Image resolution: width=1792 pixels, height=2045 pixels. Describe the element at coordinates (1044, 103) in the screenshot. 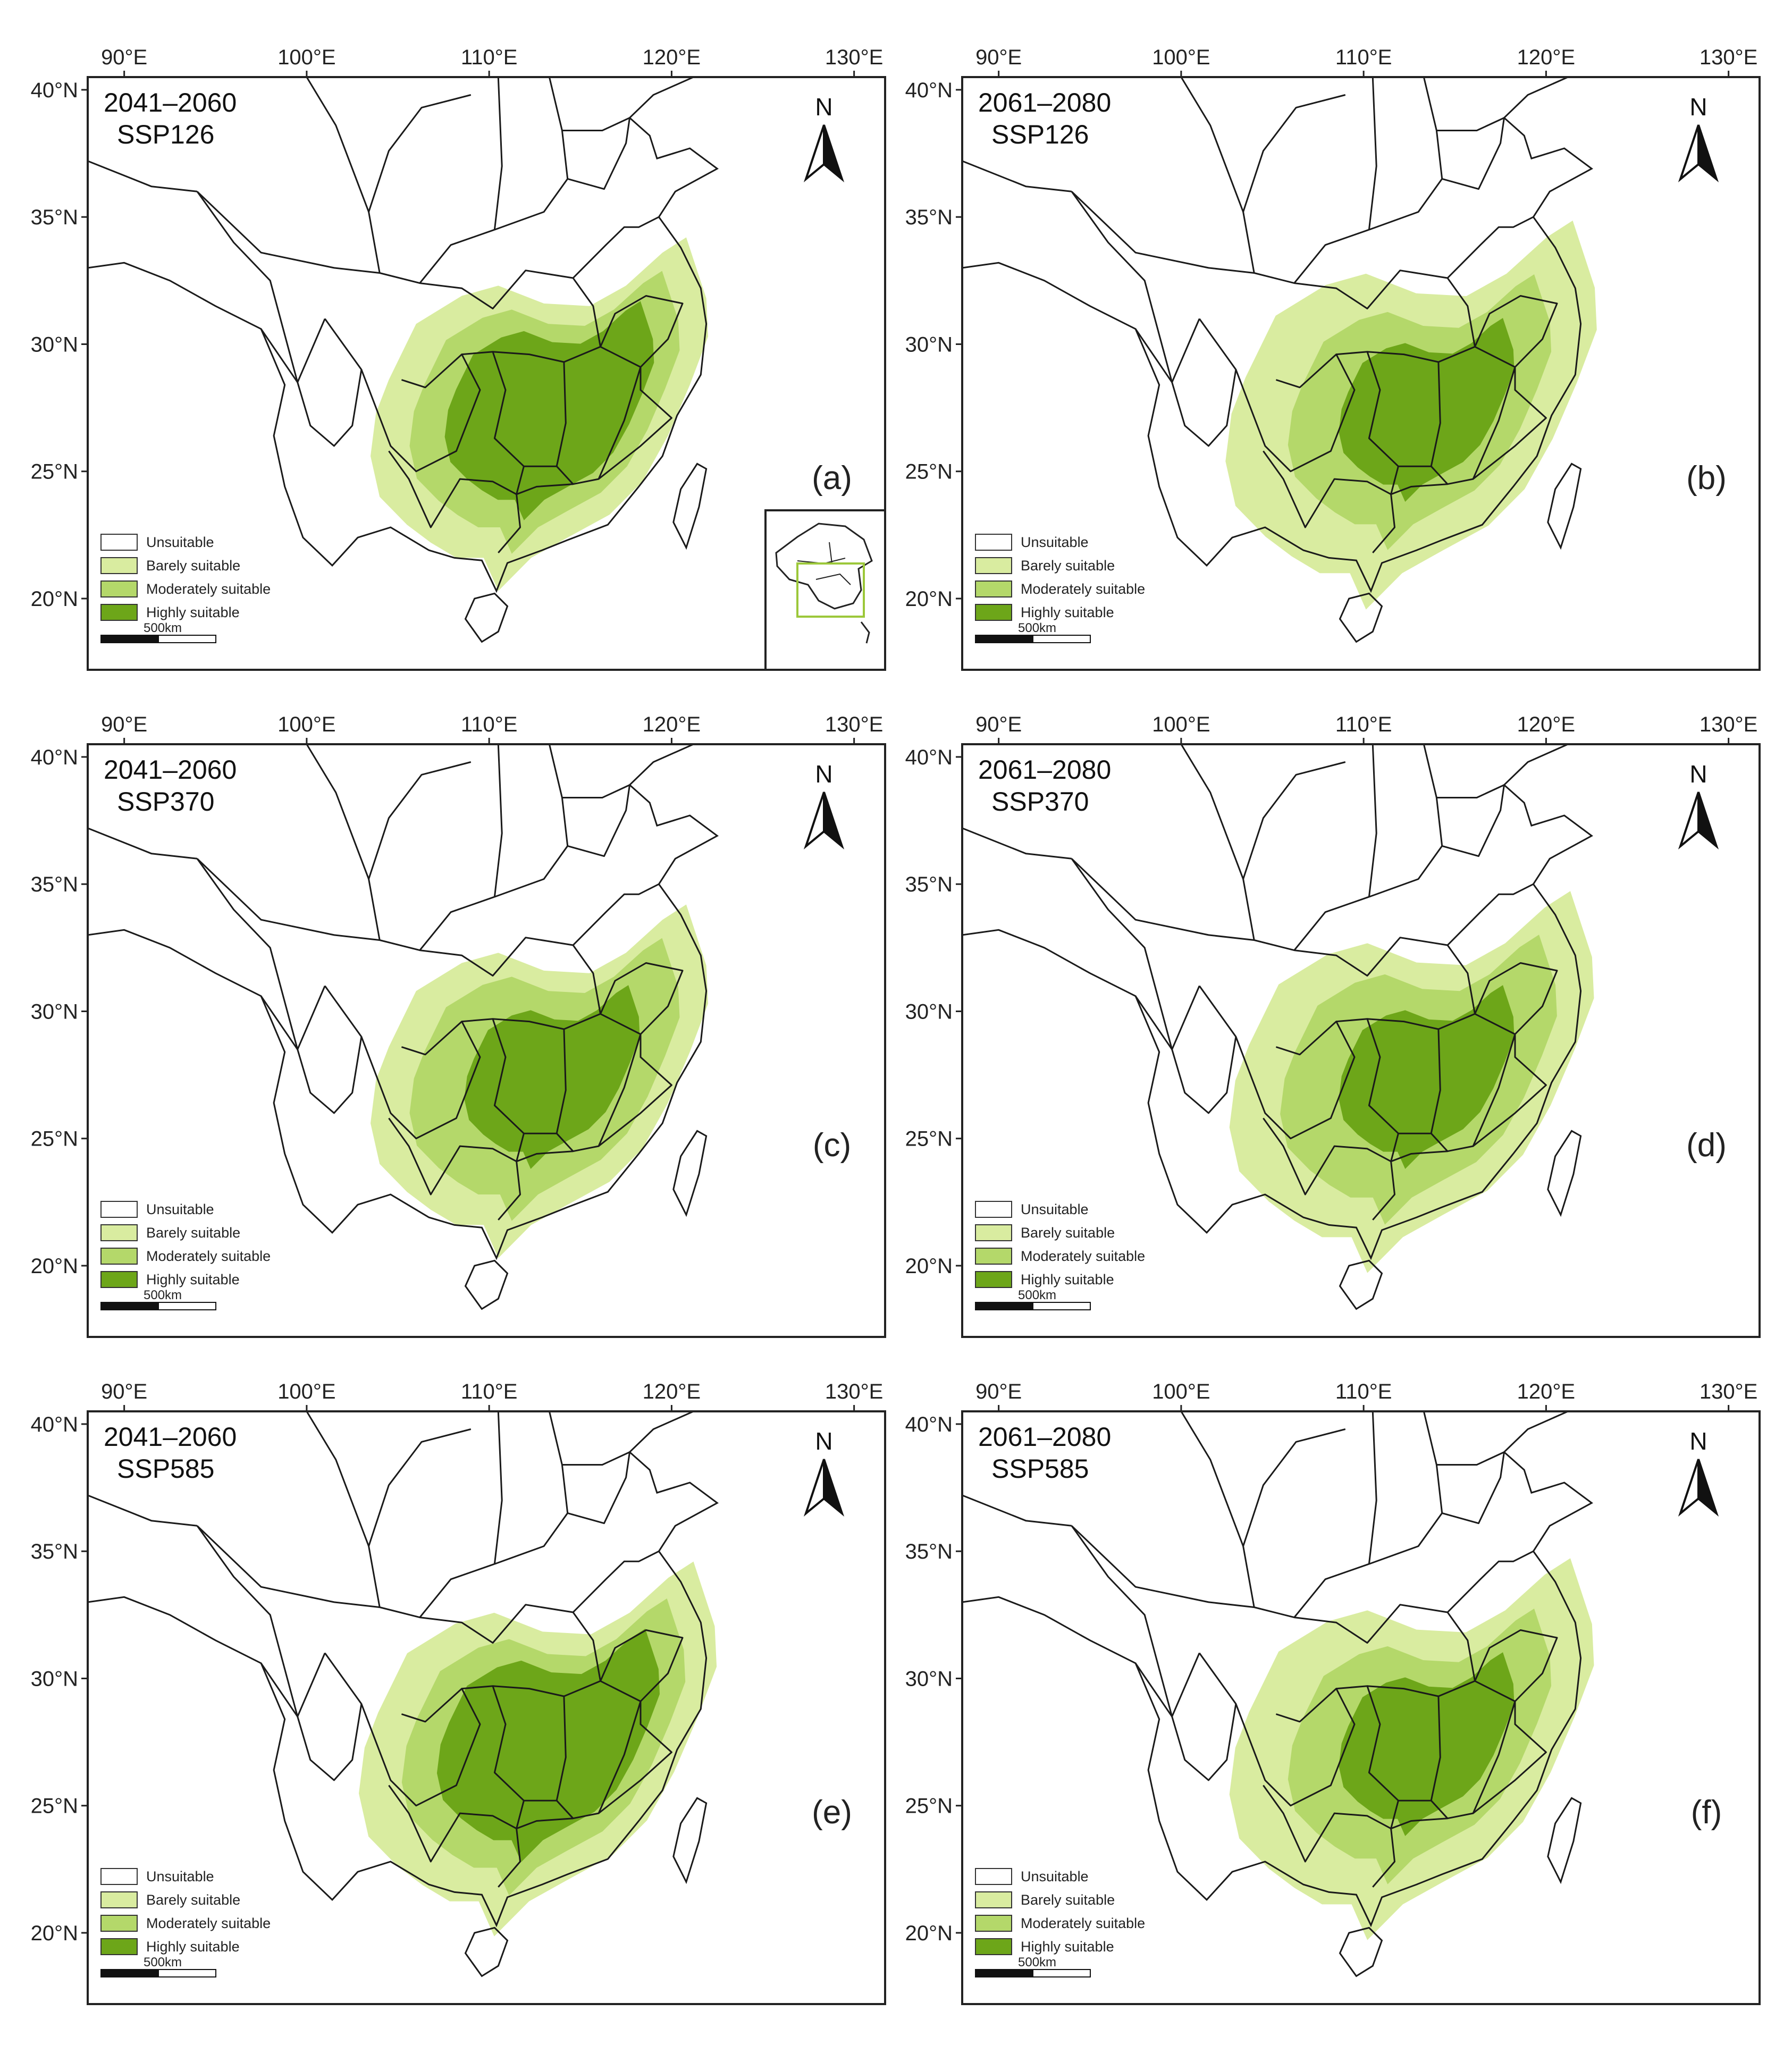

I see `period-title: 2061–2080` at that location.